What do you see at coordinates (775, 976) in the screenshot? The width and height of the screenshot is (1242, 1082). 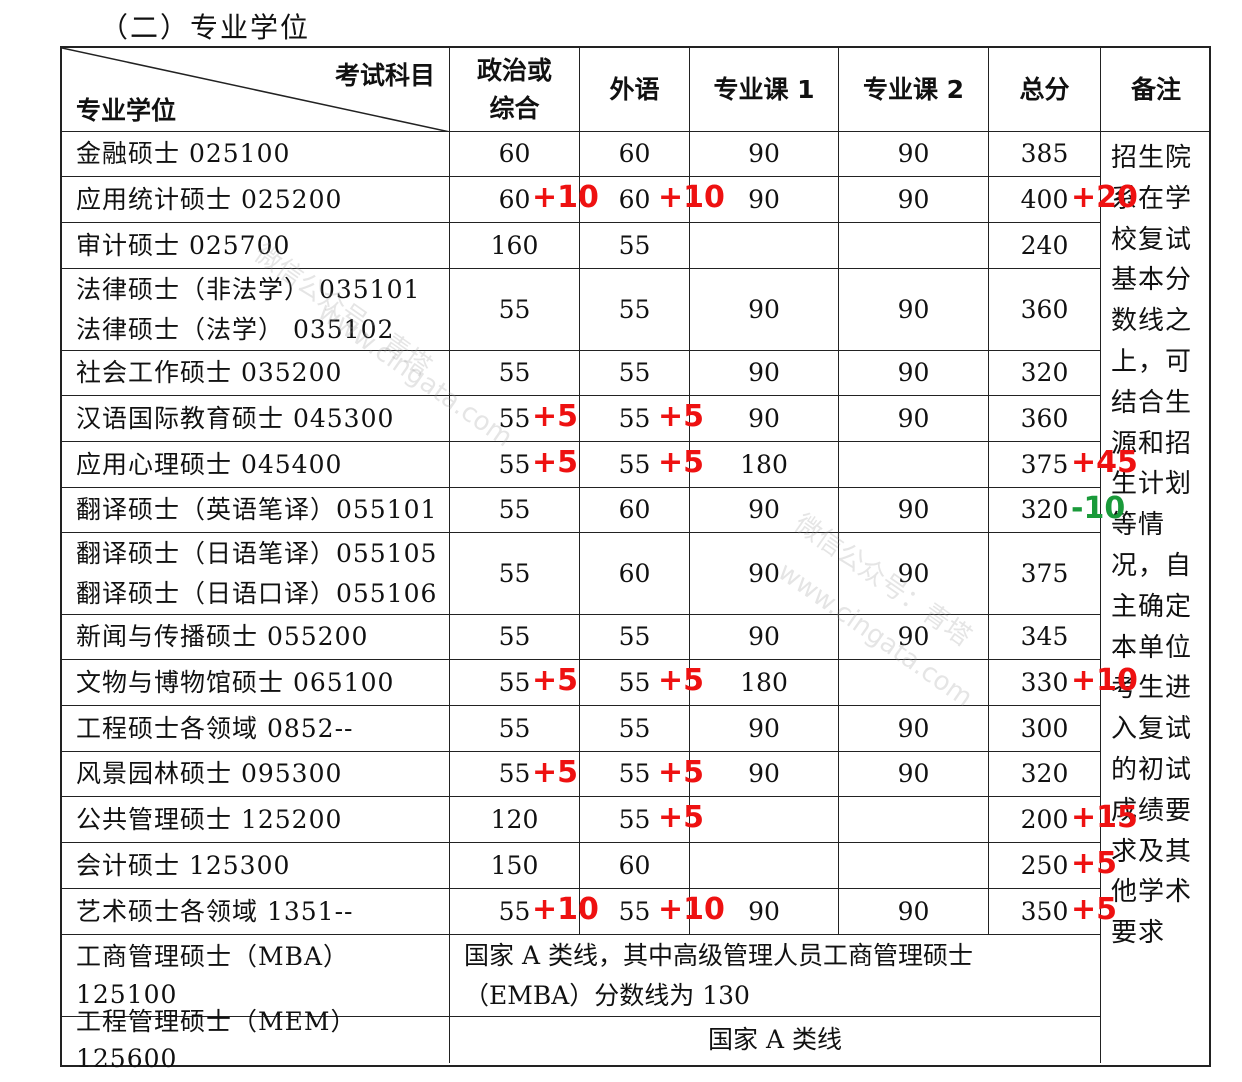 I see `special-row-text: 国家 A 类线，其中高级管理人员工商管理硕士（EMBA）分数线为 130` at bounding box center [775, 976].